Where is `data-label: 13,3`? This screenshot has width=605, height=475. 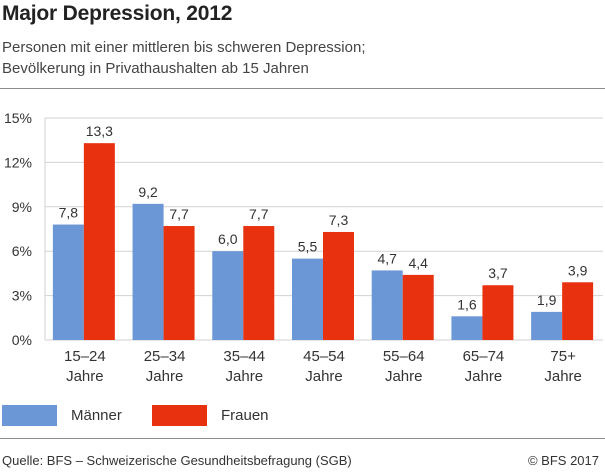
data-label: 13,3 is located at coordinates (99, 131).